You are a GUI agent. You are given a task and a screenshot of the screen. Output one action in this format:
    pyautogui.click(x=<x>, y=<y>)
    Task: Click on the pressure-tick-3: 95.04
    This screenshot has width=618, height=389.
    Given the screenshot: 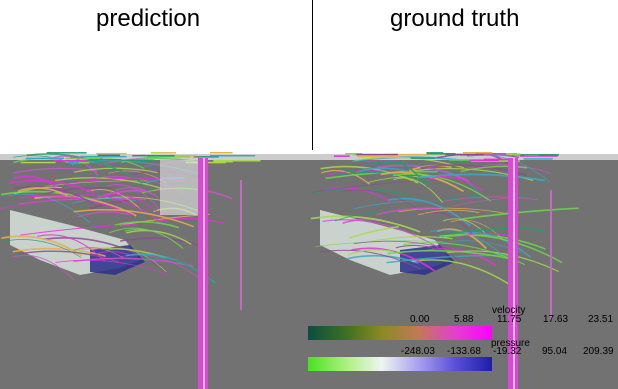 What is the action you would take?
    pyautogui.click(x=555, y=351)
    